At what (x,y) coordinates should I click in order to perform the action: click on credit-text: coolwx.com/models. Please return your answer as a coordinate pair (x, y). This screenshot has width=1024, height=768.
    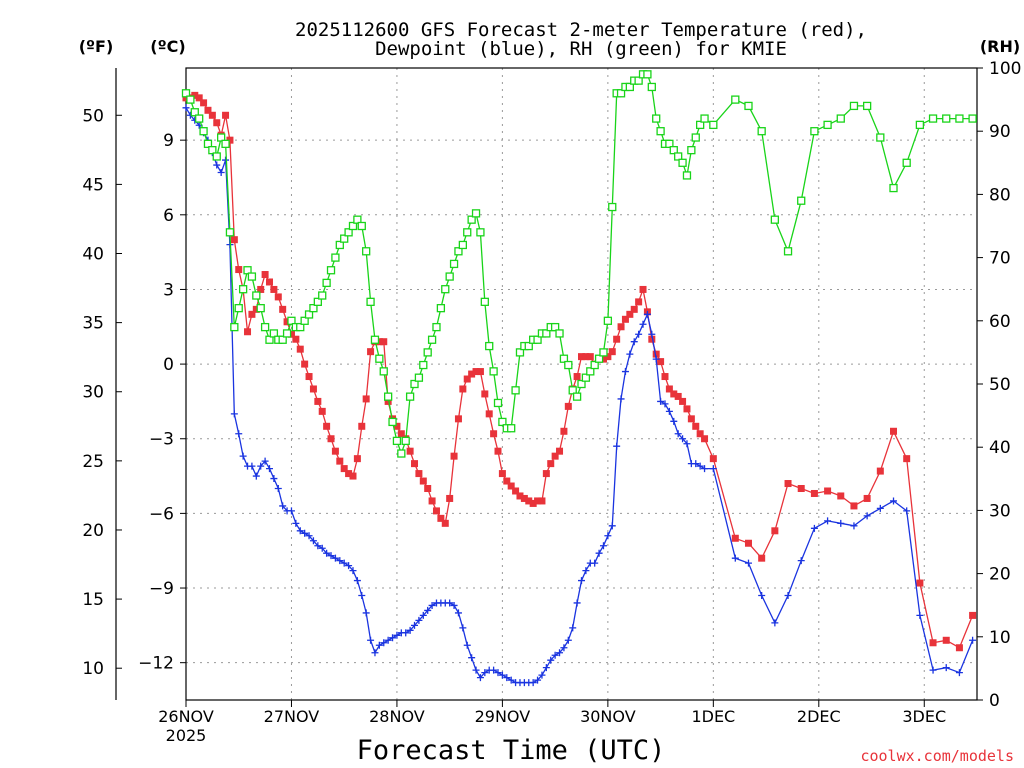
    Looking at the image, I should click on (937, 756).